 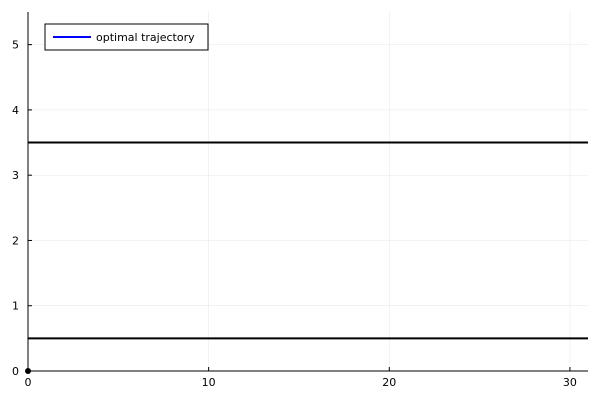 I want to click on legend-label: optimal trajectory, so click(x=145, y=37).